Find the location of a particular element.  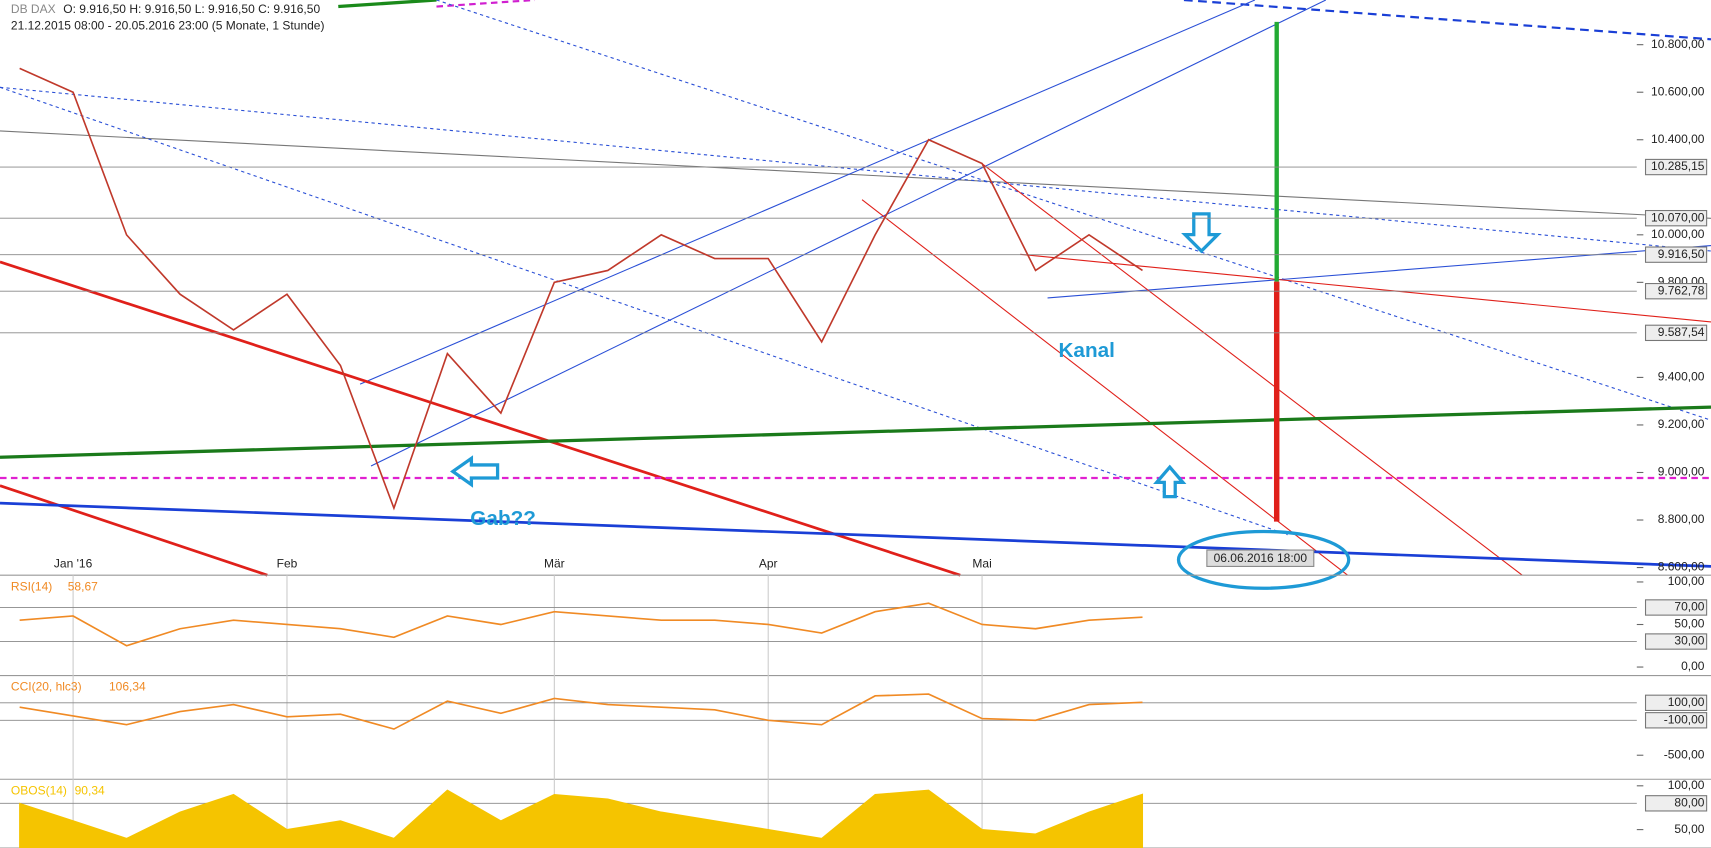

indicator-value: 106,34 is located at coordinates (127, 687).